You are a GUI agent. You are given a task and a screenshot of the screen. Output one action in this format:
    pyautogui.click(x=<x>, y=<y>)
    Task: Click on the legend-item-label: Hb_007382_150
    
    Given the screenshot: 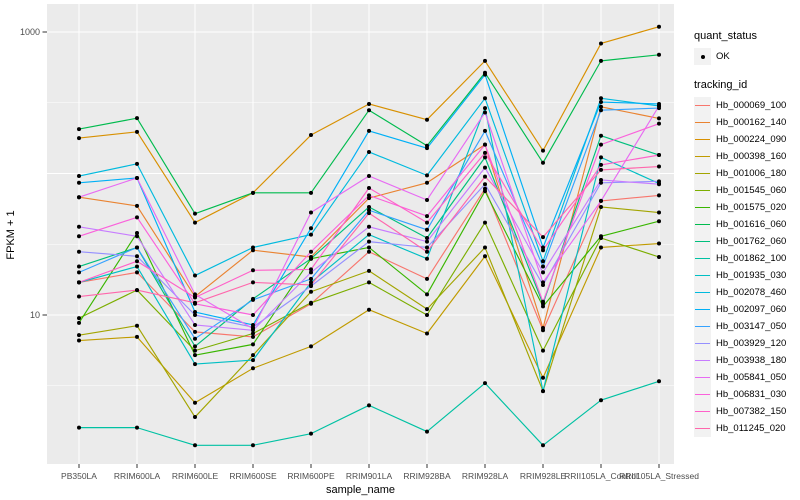 What is the action you would take?
    pyautogui.click(x=751, y=411)
    